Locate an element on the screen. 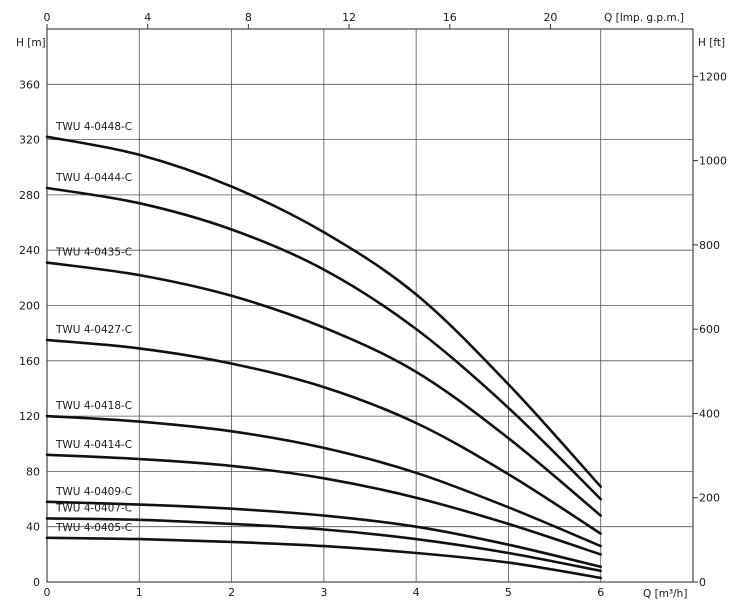 Image resolution: width=730 pixels, height=608 pixels. curve-label: TWU 4-0405-C is located at coordinates (93, 528).